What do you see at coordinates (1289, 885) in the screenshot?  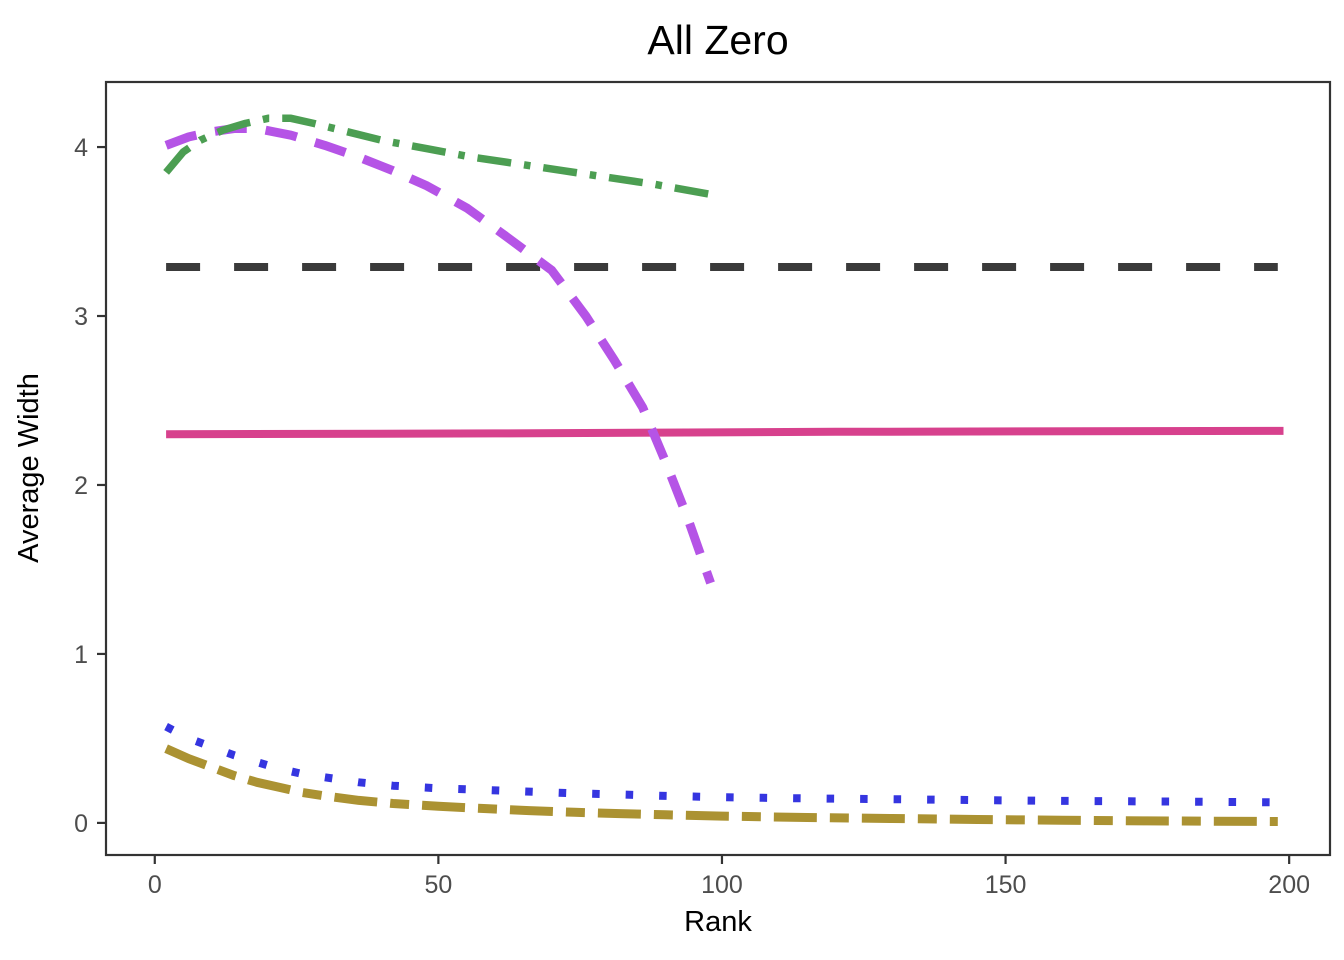 I see `x-tick-label: 200` at bounding box center [1289, 885].